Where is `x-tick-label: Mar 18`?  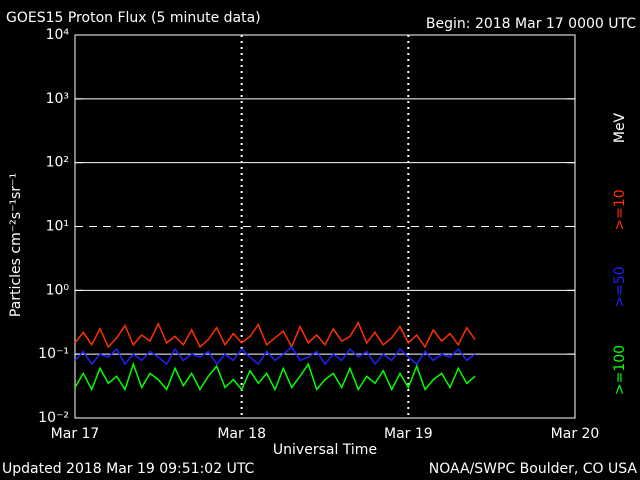 x-tick-label: Mar 18 is located at coordinates (241, 434).